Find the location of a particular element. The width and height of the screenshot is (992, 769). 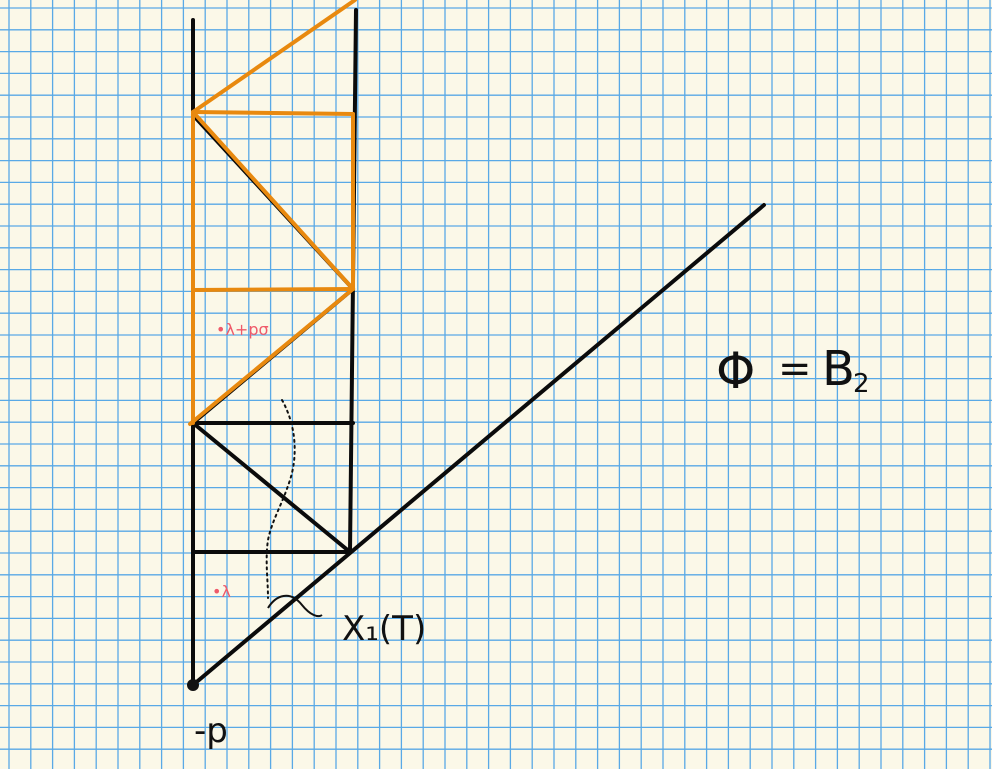

orange-top-rung is located at coordinates (273, 113).